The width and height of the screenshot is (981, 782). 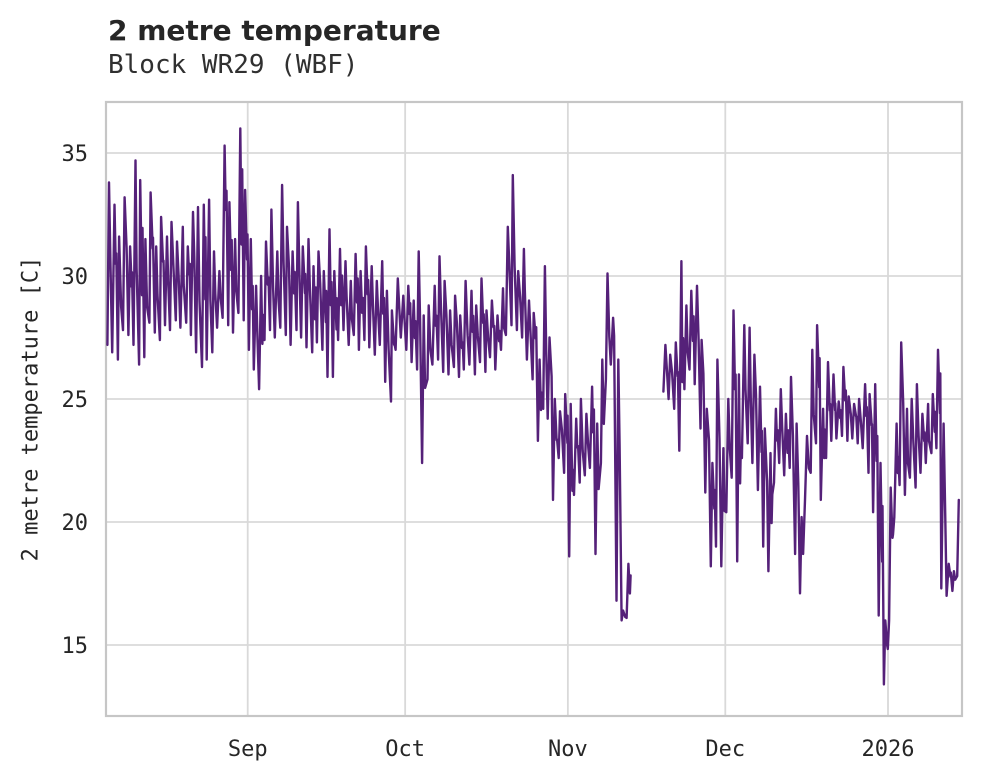 What do you see at coordinates (75, 646) in the screenshot?
I see `y-tick-label: 15` at bounding box center [75, 646].